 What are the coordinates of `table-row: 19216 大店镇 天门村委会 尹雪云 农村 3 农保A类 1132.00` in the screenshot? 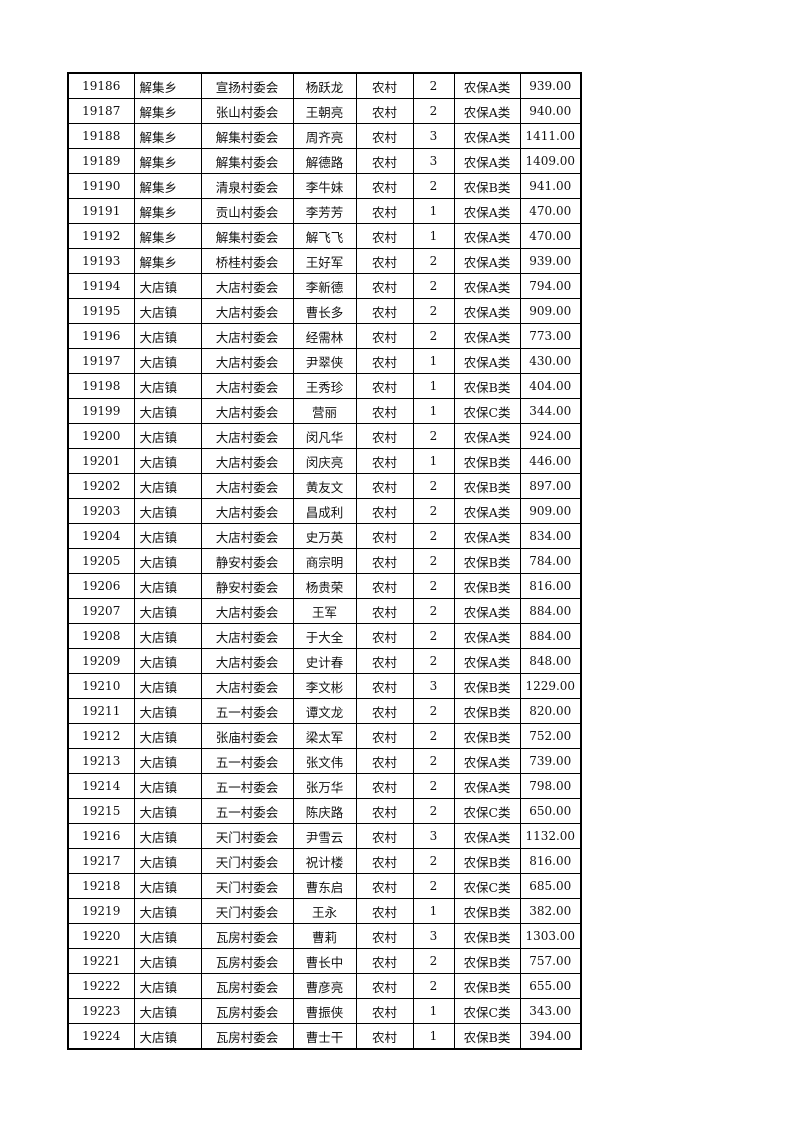 It's located at (324, 836).